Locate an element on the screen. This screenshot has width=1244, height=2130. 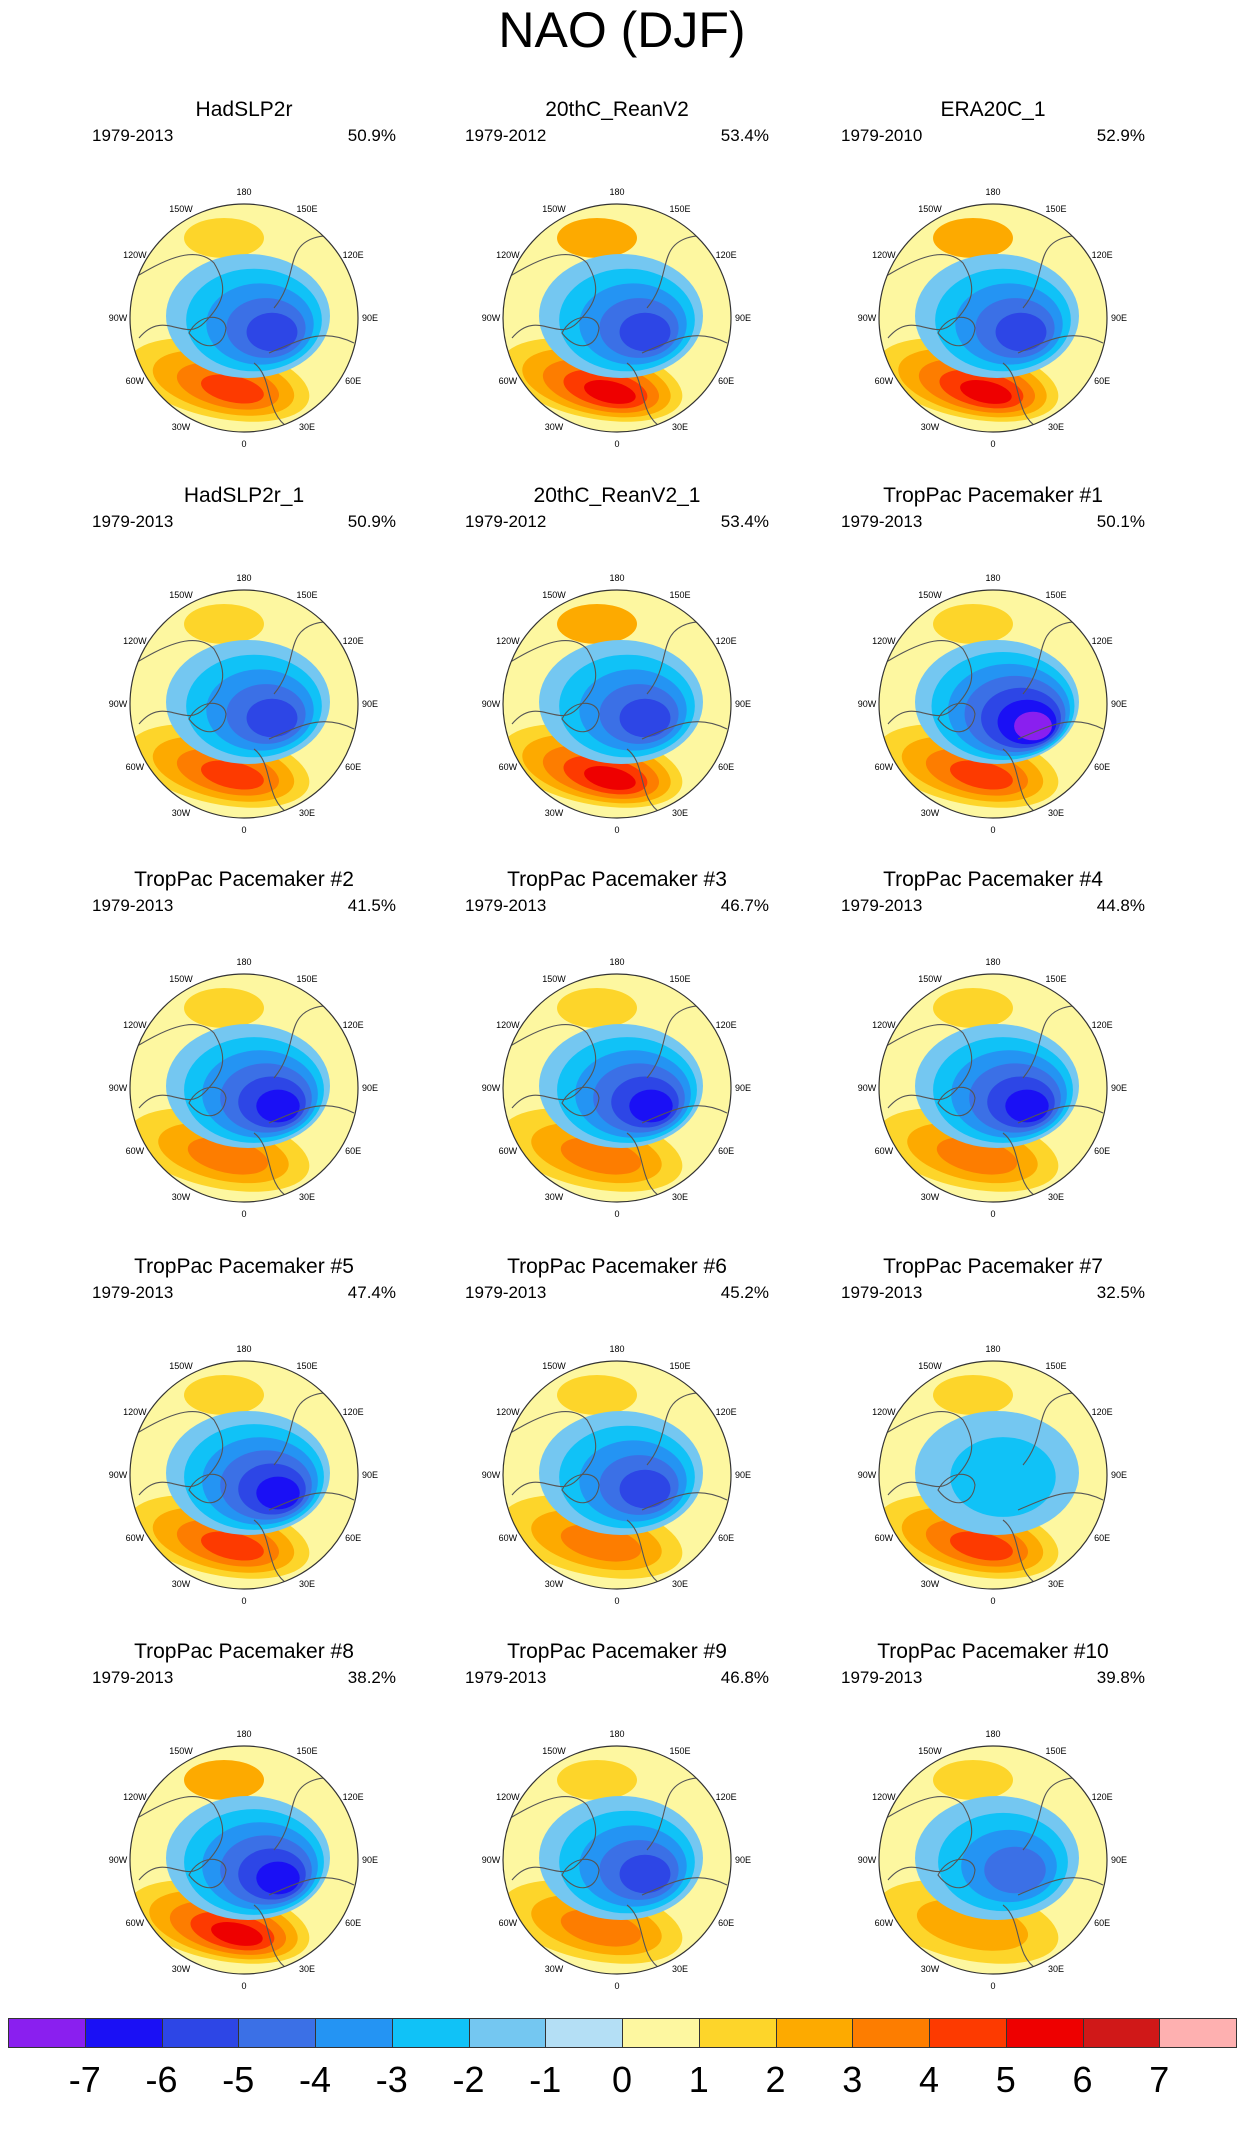
colorbar-label: -1 is located at coordinates (545, 2079).